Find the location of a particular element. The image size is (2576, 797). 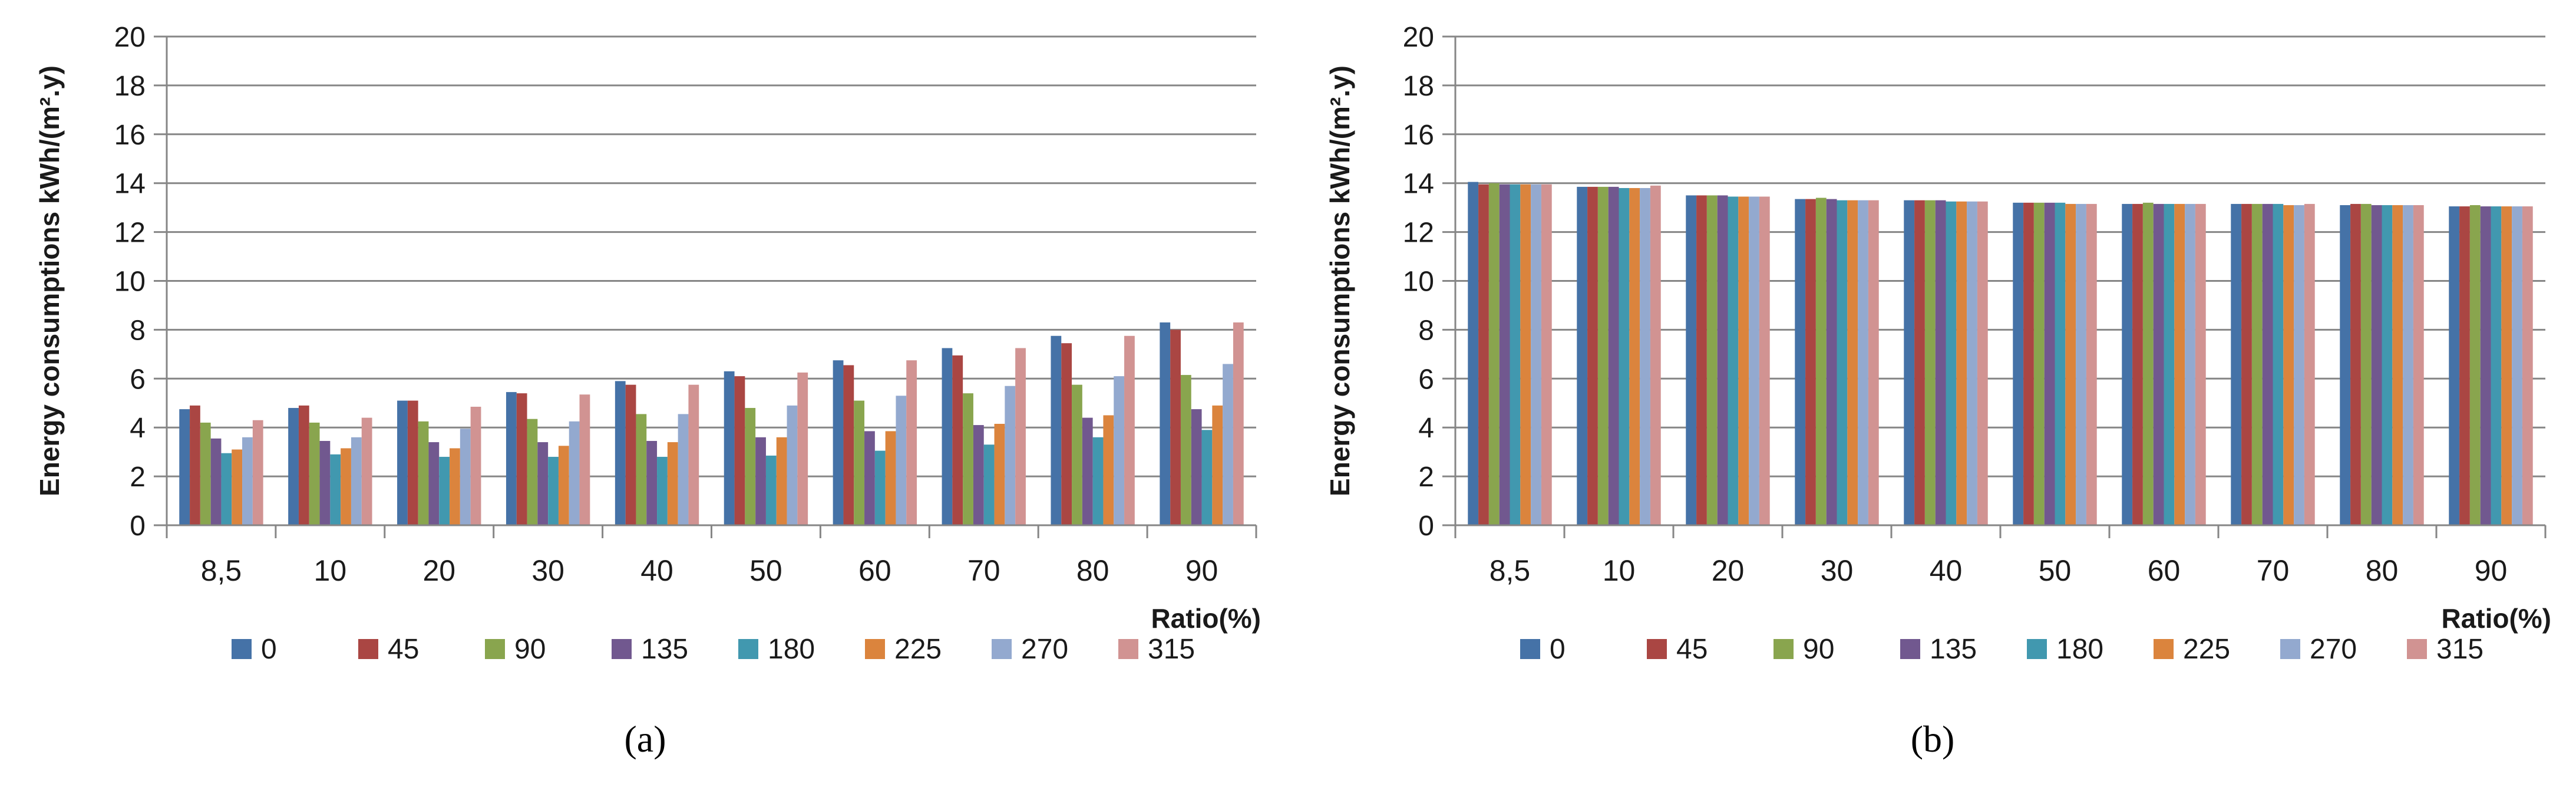

y-axis-label: Energy consumptions kWh/(m².y) is located at coordinates (1340, 281).